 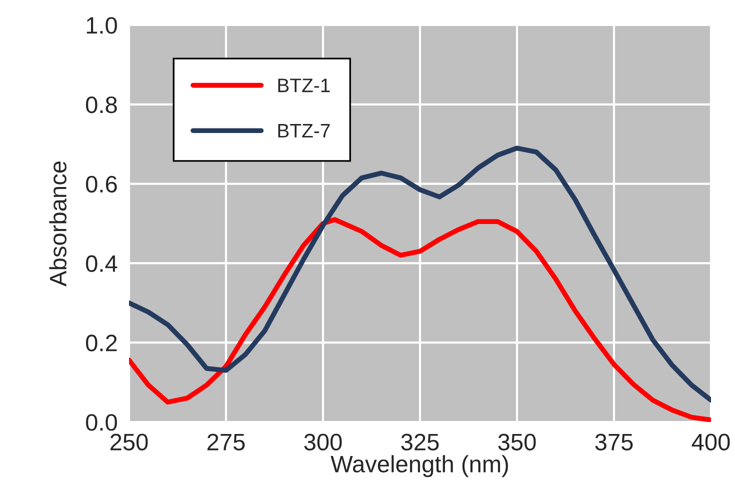 What do you see at coordinates (101, 343) in the screenshot?
I see `y-tick-label: 0.2` at bounding box center [101, 343].